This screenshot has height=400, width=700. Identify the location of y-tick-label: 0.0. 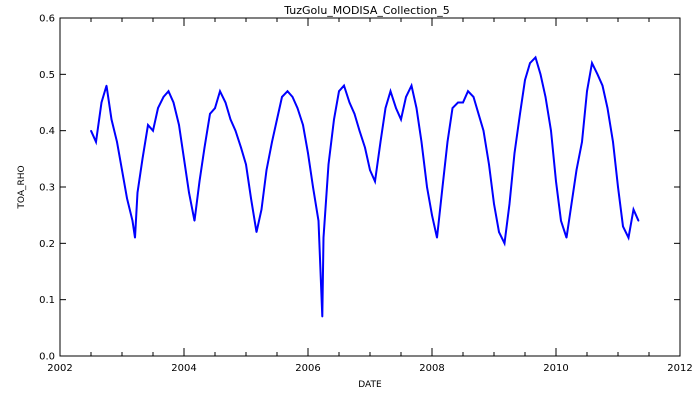
(47, 357).